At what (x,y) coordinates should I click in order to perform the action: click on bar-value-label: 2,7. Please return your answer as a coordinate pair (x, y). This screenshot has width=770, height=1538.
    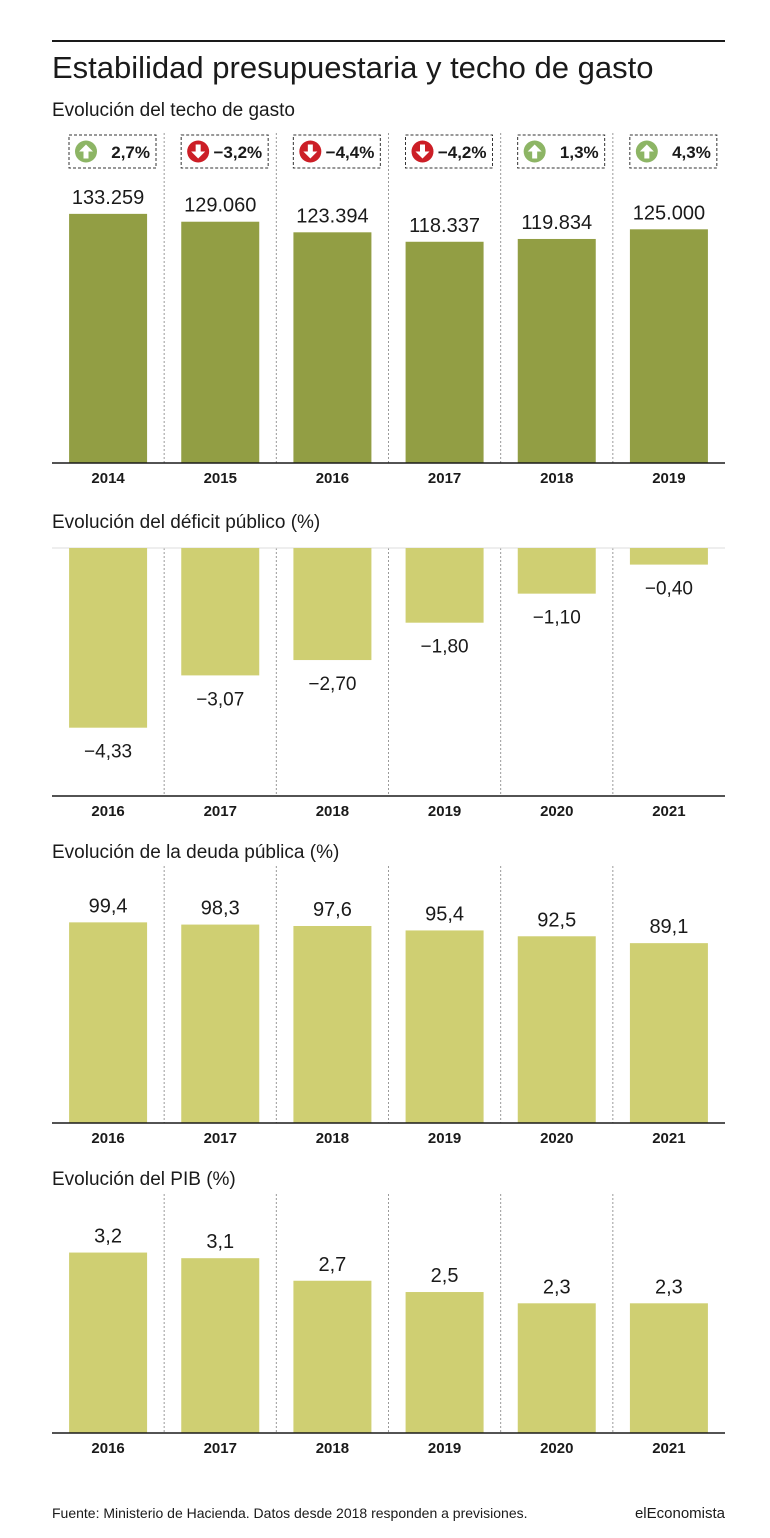
    Looking at the image, I should click on (333, 1265).